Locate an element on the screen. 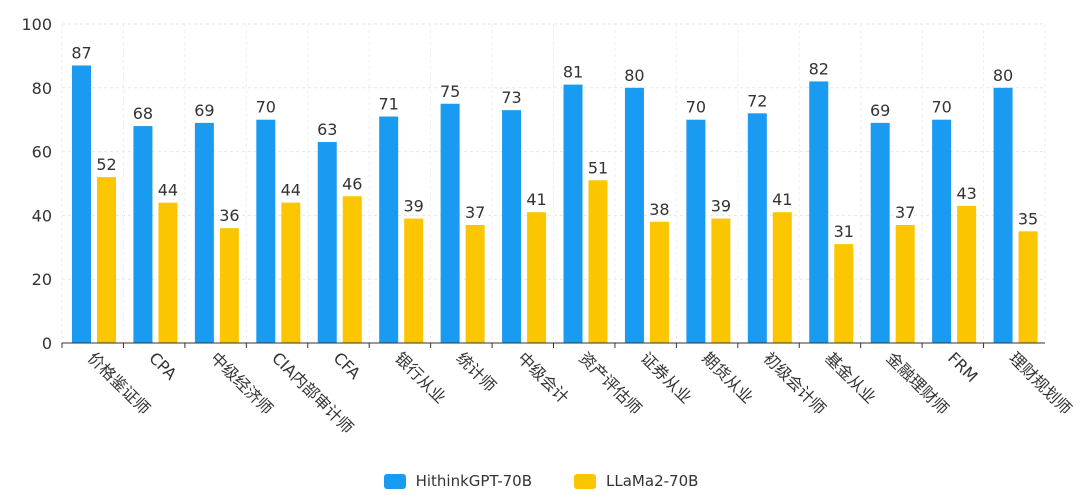  data-label-llama2: 38 is located at coordinates (659, 209).